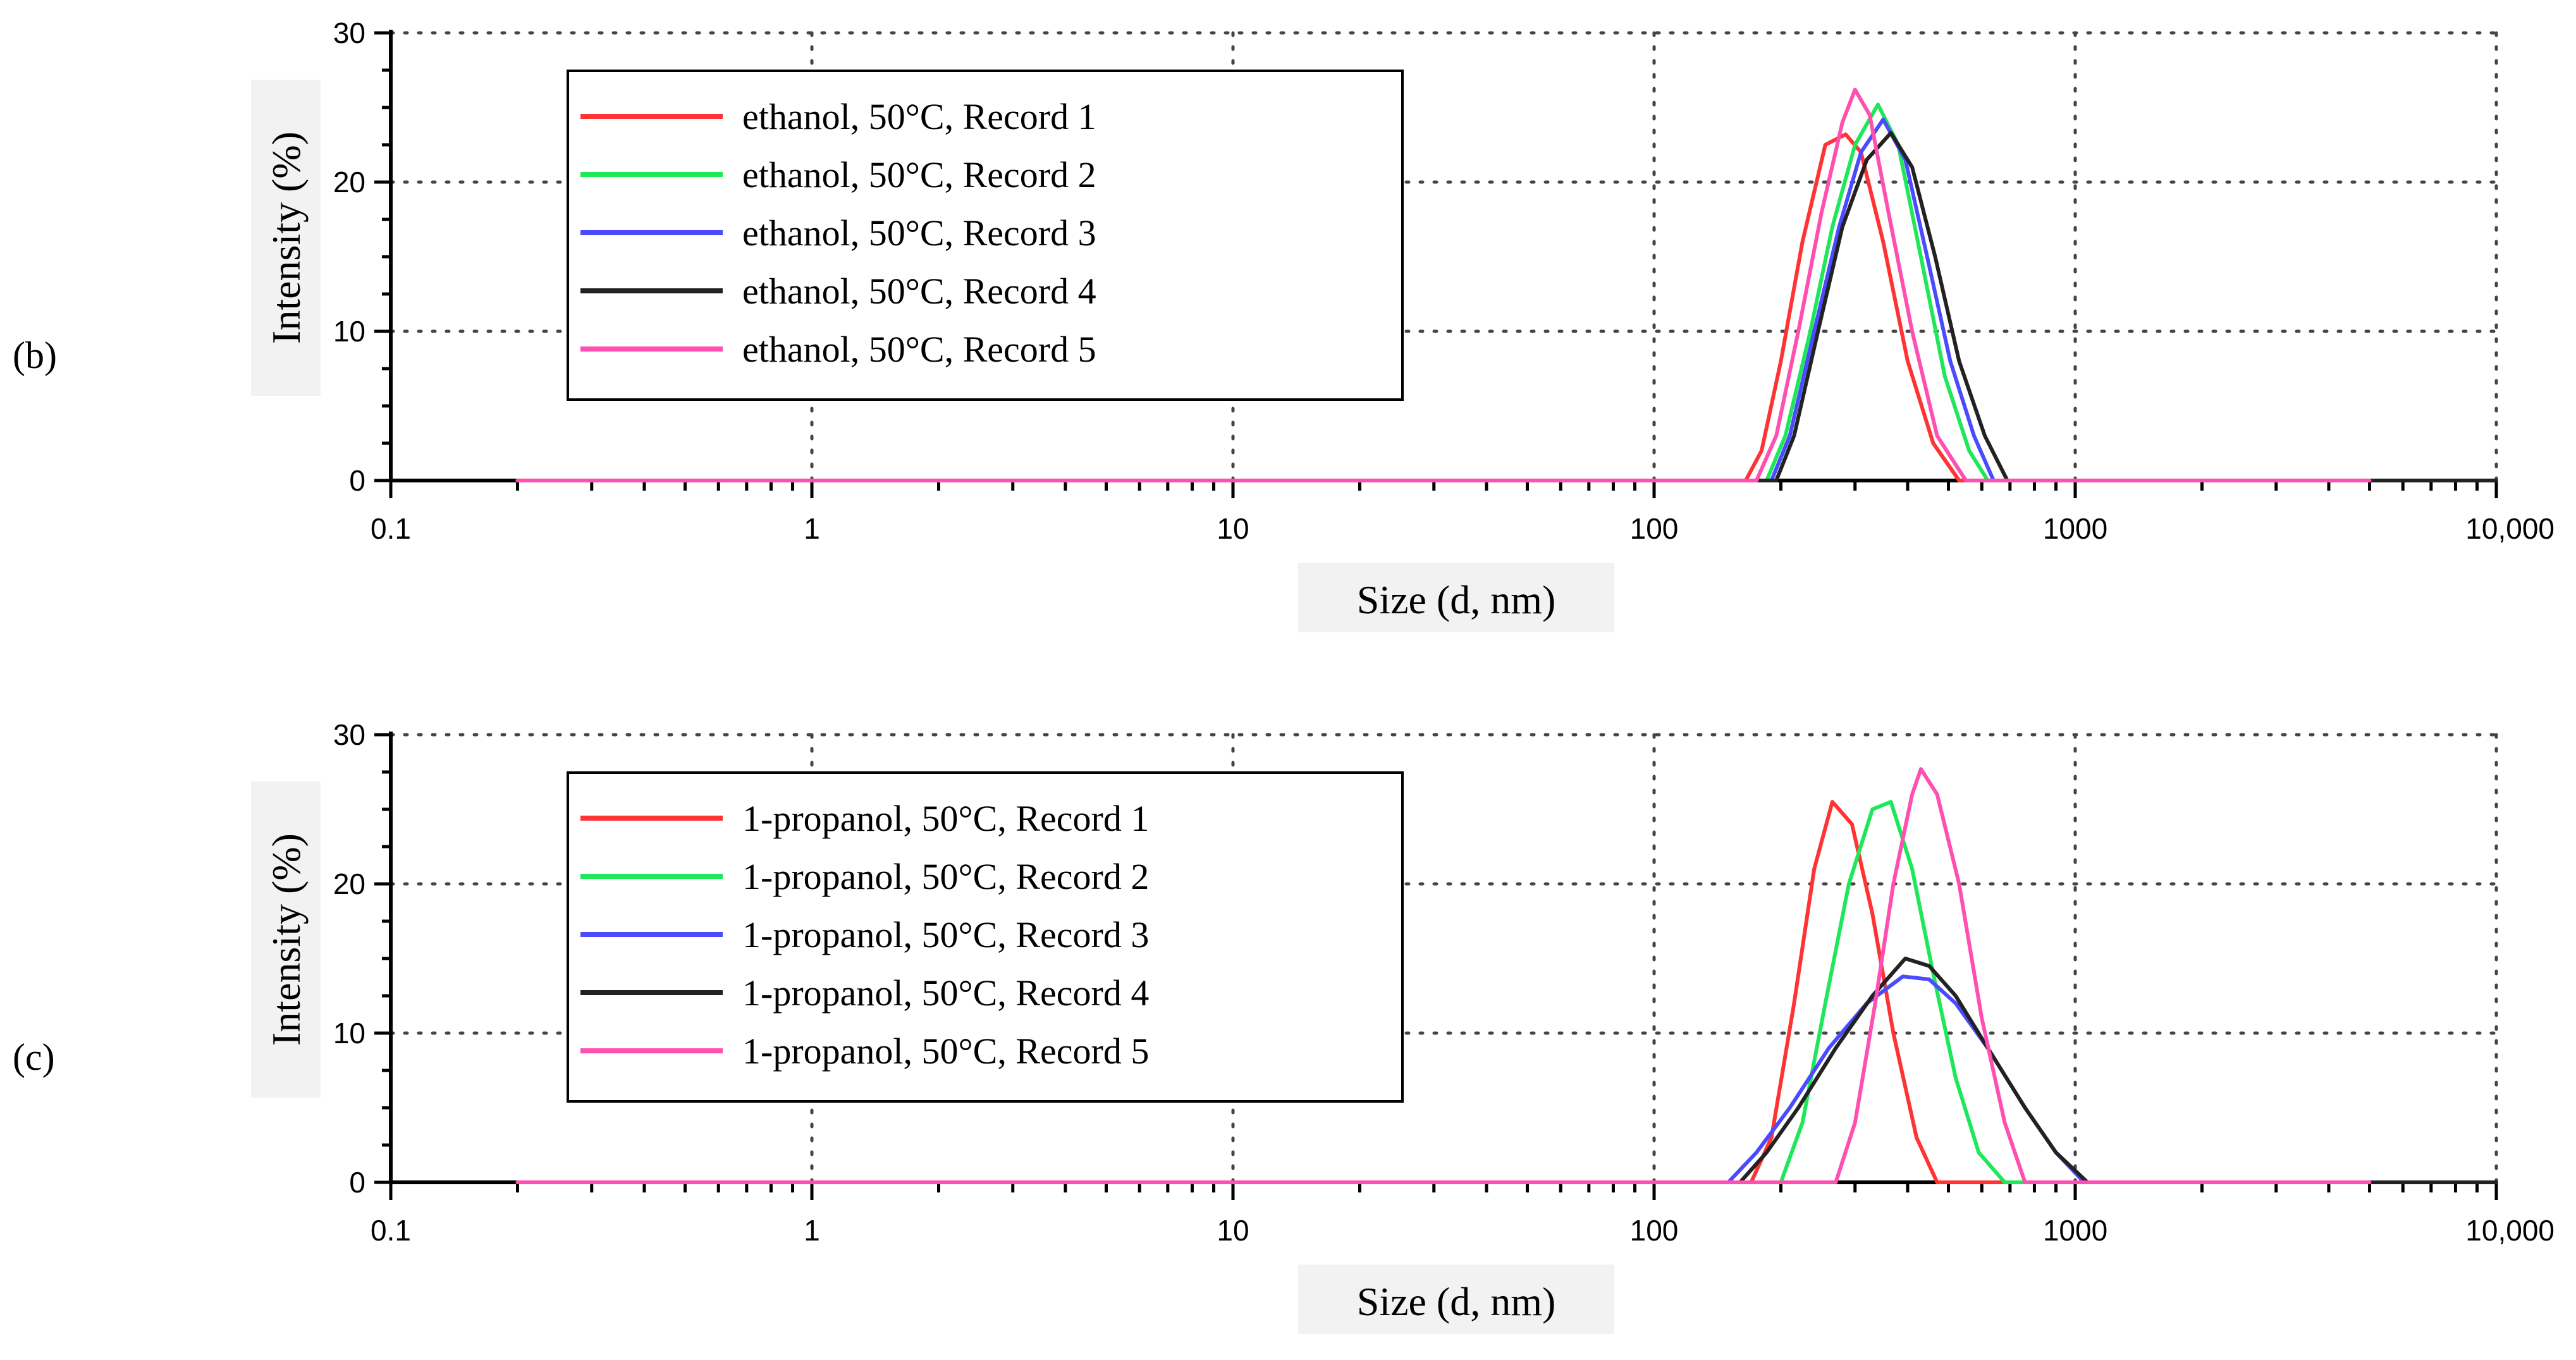 This screenshot has height=1360, width=2576. I want to click on legend-label-record-2: ethanol, 50°C, Record 2, so click(919, 174).